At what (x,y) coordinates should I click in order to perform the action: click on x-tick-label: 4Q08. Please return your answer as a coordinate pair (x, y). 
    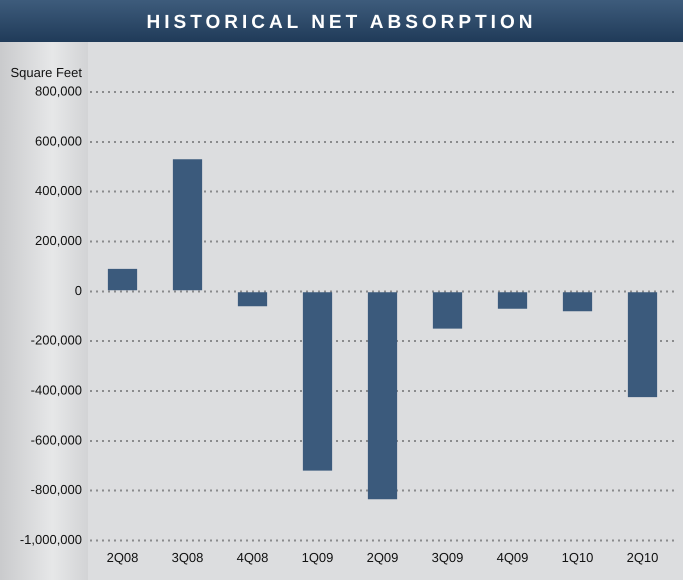
    Looking at the image, I should click on (252, 557).